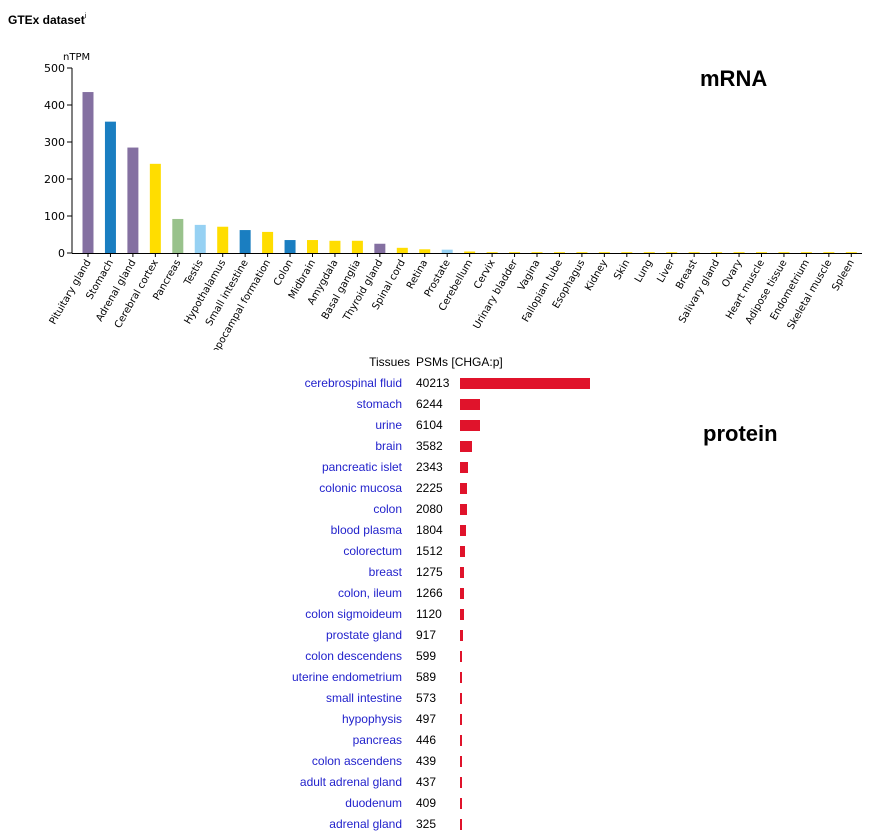  Describe the element at coordinates (178, 235) in the screenshot. I see `bar-pancreas` at that location.